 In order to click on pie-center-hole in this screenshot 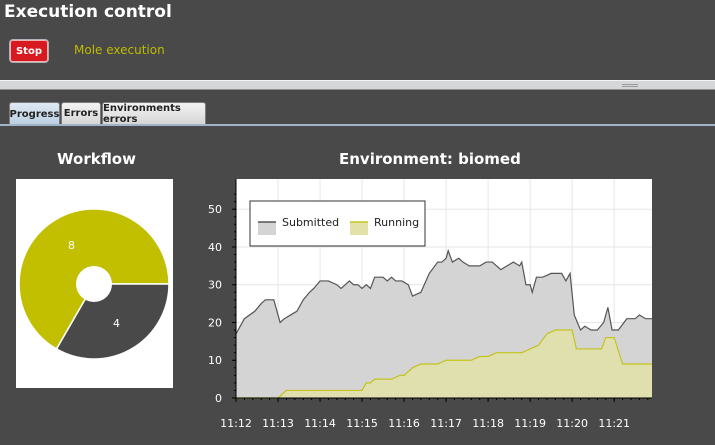, I will do `click(94, 284)`.